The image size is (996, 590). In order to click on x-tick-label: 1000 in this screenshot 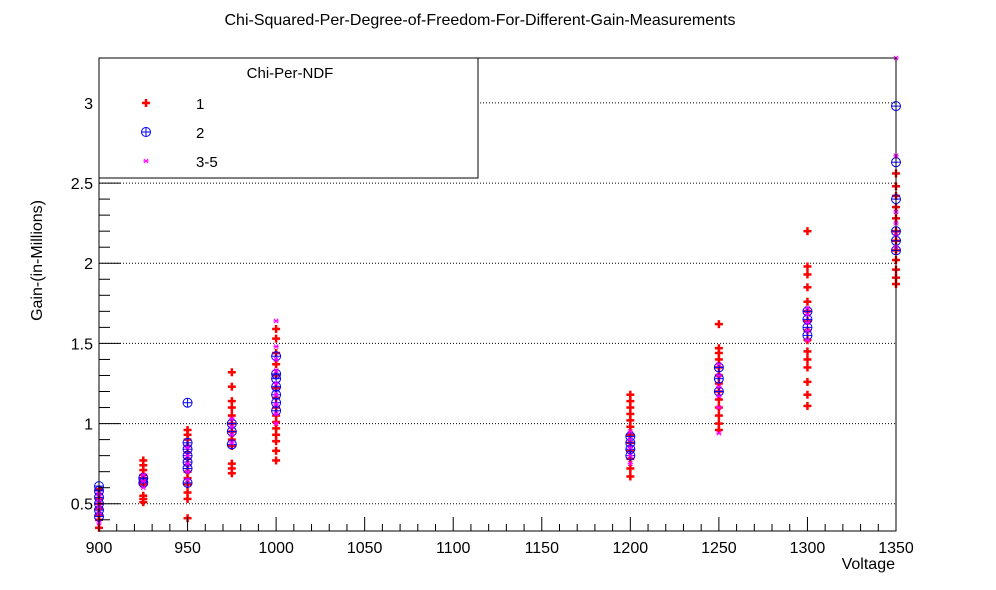, I will do `click(276, 548)`.